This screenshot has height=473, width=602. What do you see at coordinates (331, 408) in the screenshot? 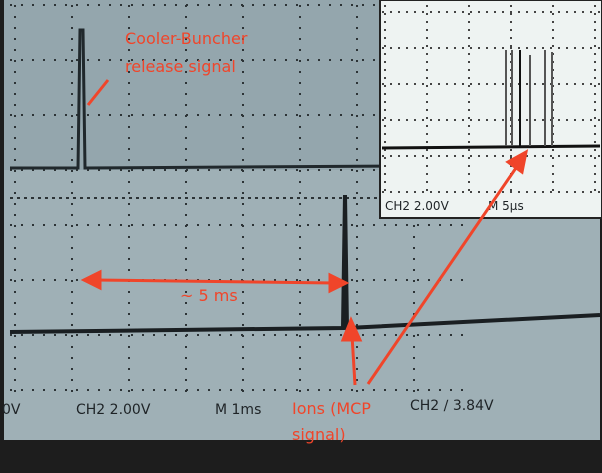
I see `ions-label-1: Ions (MCP` at bounding box center [331, 408].